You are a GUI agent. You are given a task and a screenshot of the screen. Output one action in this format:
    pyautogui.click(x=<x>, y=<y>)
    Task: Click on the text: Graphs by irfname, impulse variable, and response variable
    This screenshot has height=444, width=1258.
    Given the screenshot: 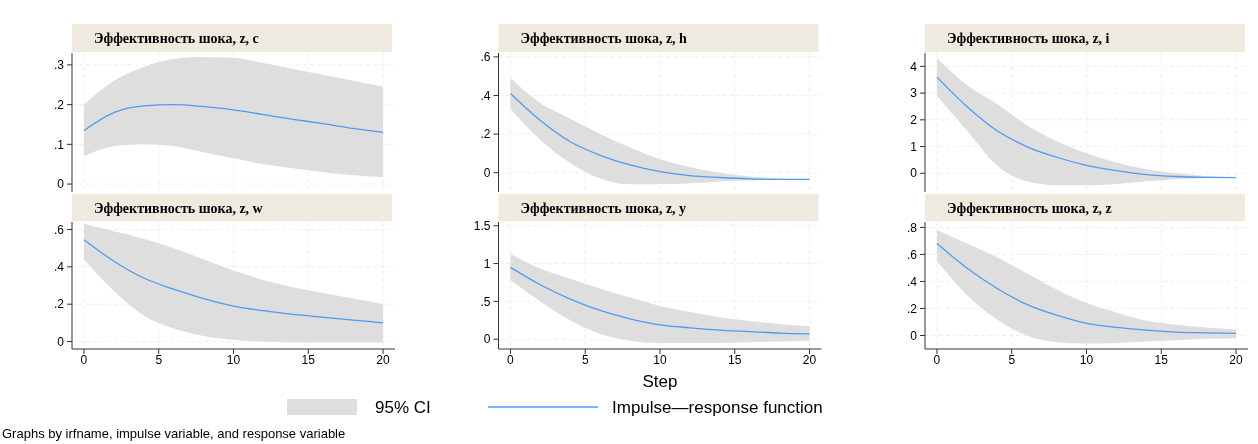 What is the action you would take?
    pyautogui.click(x=174, y=433)
    